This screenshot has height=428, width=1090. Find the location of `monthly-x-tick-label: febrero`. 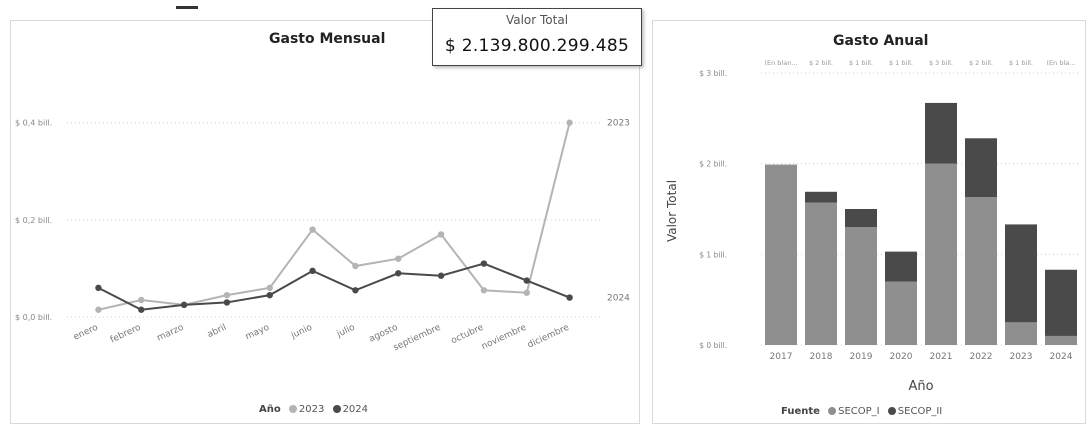

monthly-x-tick-label: febrero is located at coordinates (126, 333).